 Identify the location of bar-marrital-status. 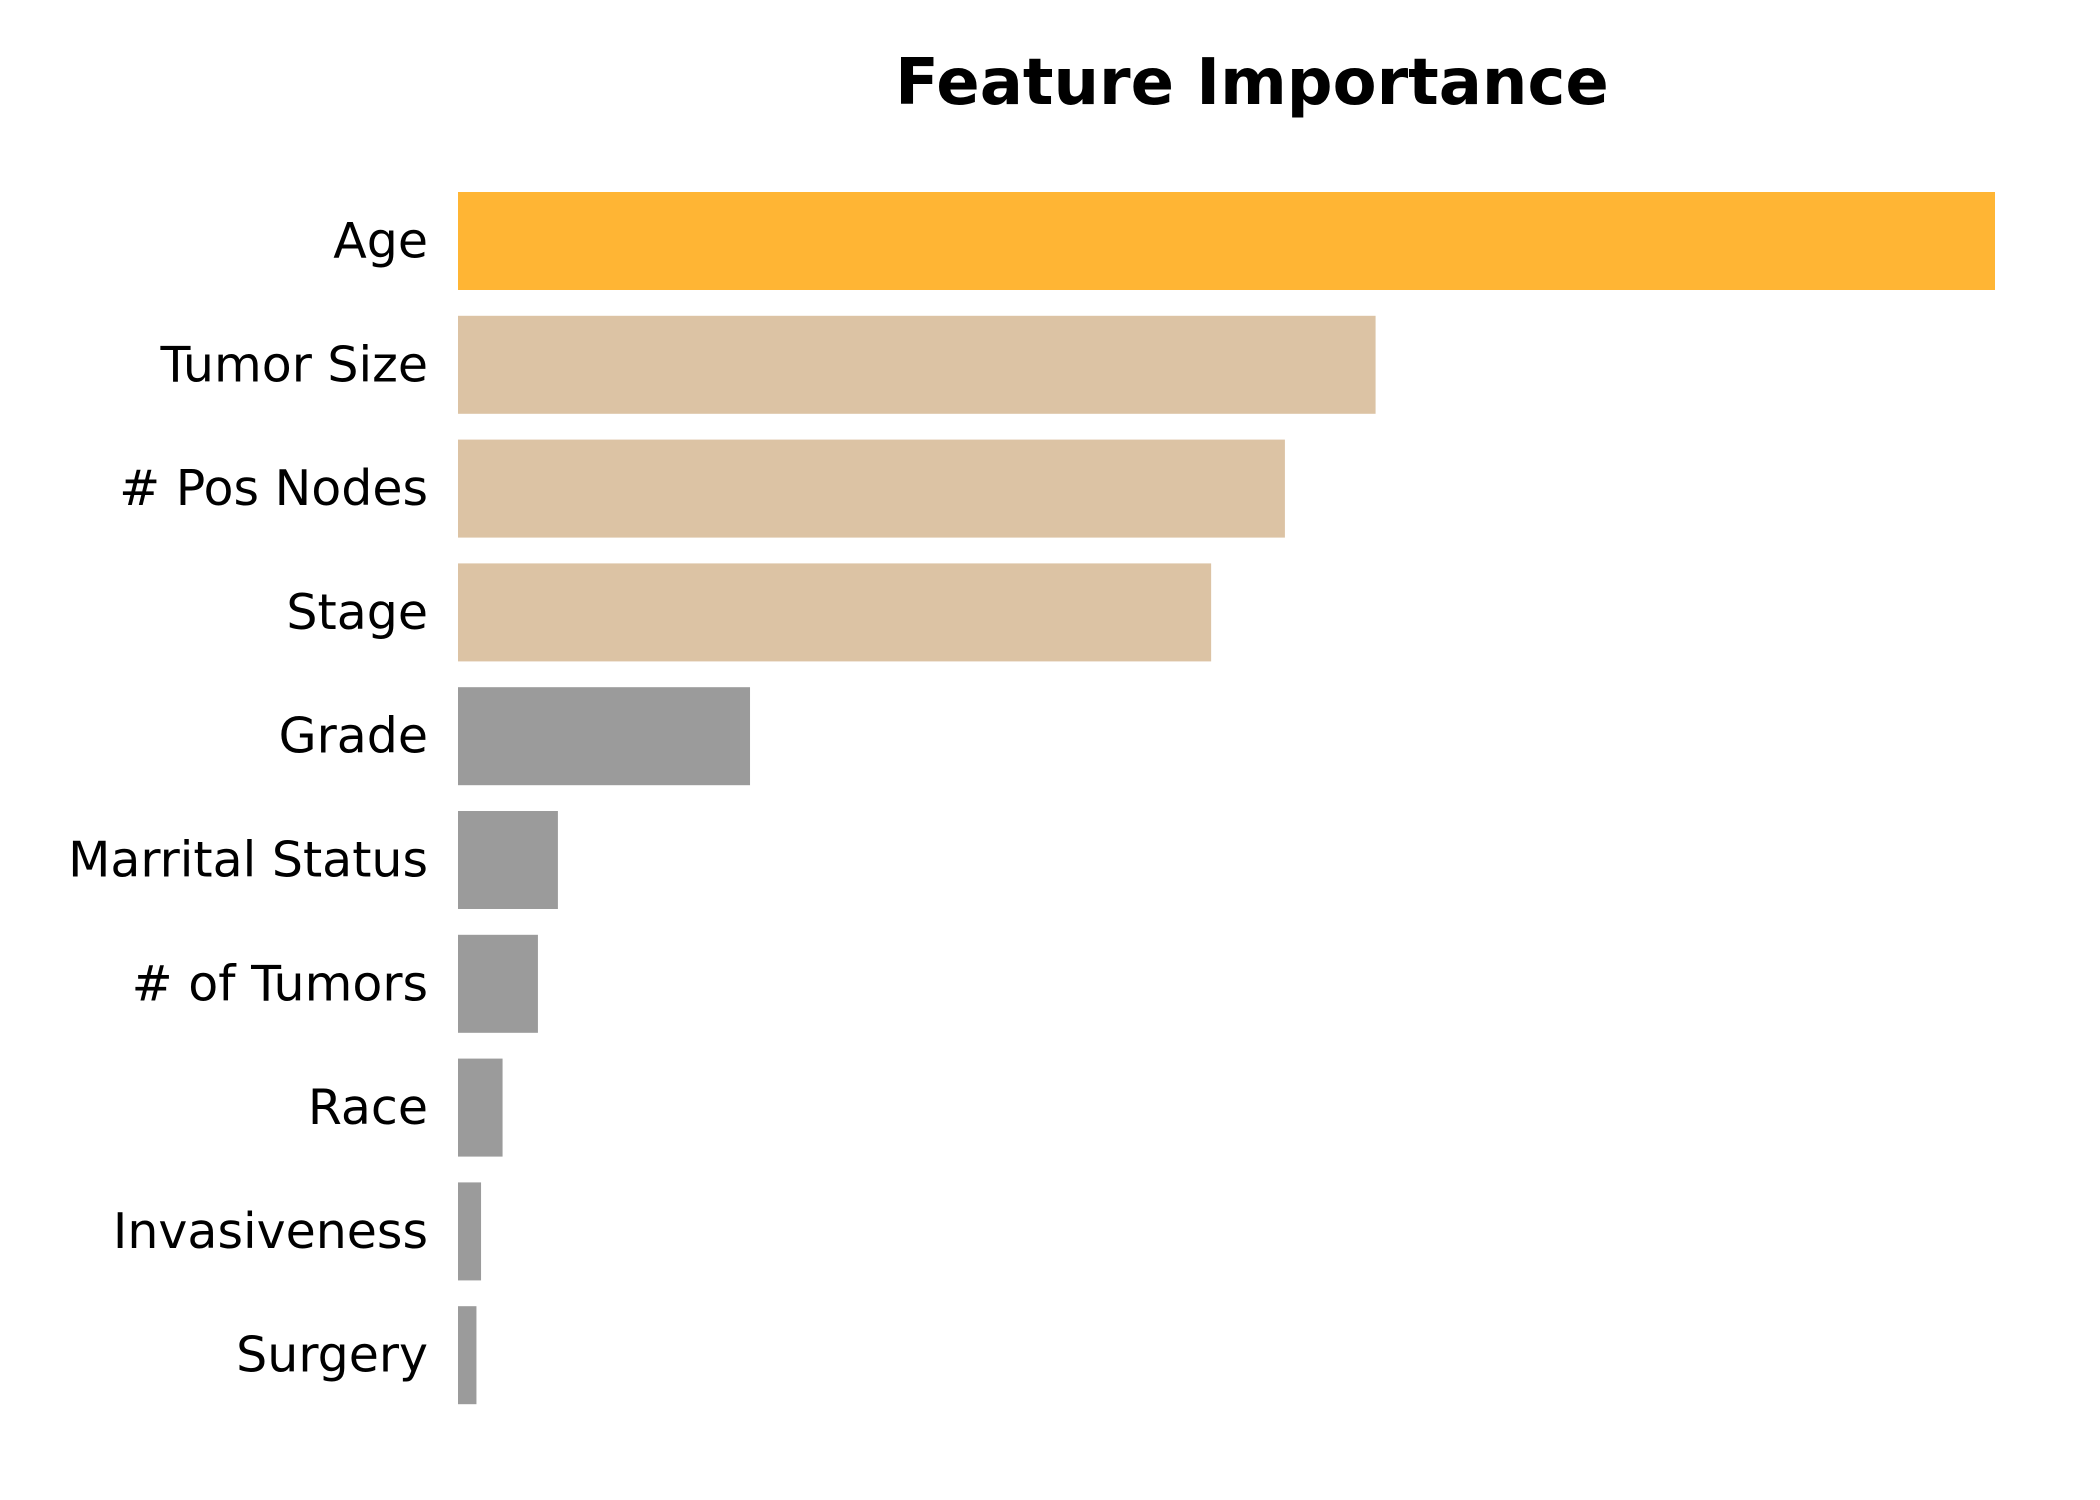
(508, 860).